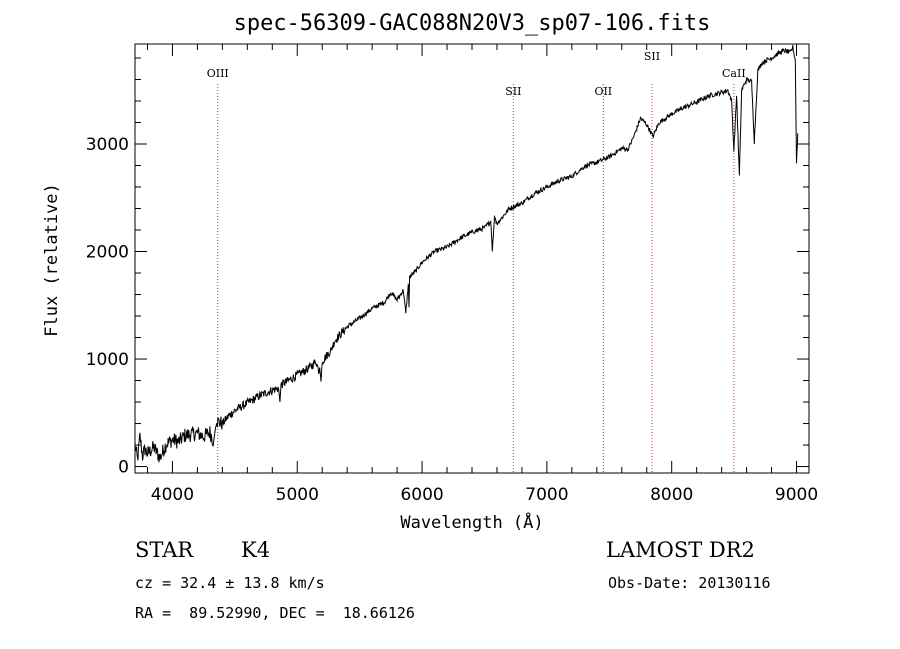 The image size is (900, 649). Describe the element at coordinates (421, 495) in the screenshot. I see `x-tick-label: 6000` at that location.